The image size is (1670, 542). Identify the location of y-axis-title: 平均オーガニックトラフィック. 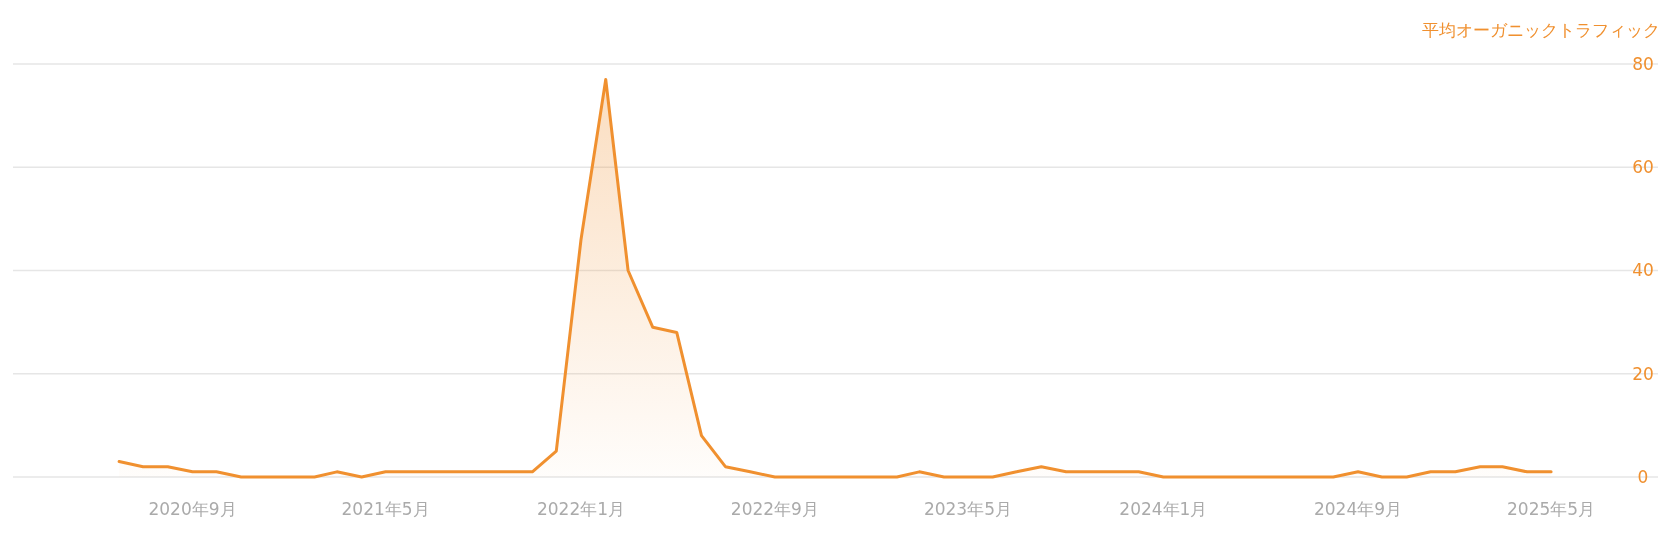
(1541, 30).